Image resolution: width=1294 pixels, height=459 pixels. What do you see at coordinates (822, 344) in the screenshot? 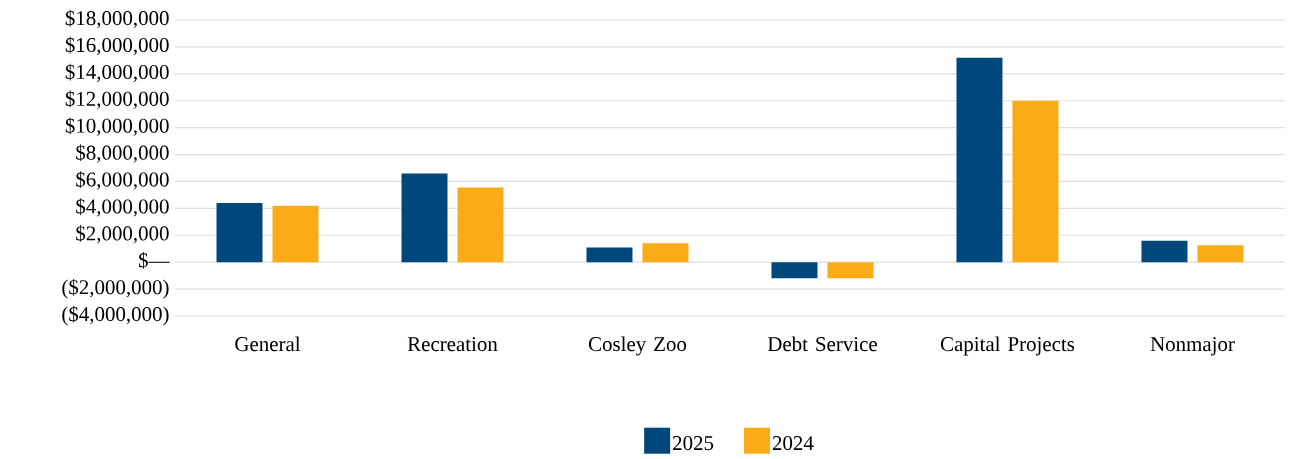
I see `x-tick-label: Debt Service` at bounding box center [822, 344].